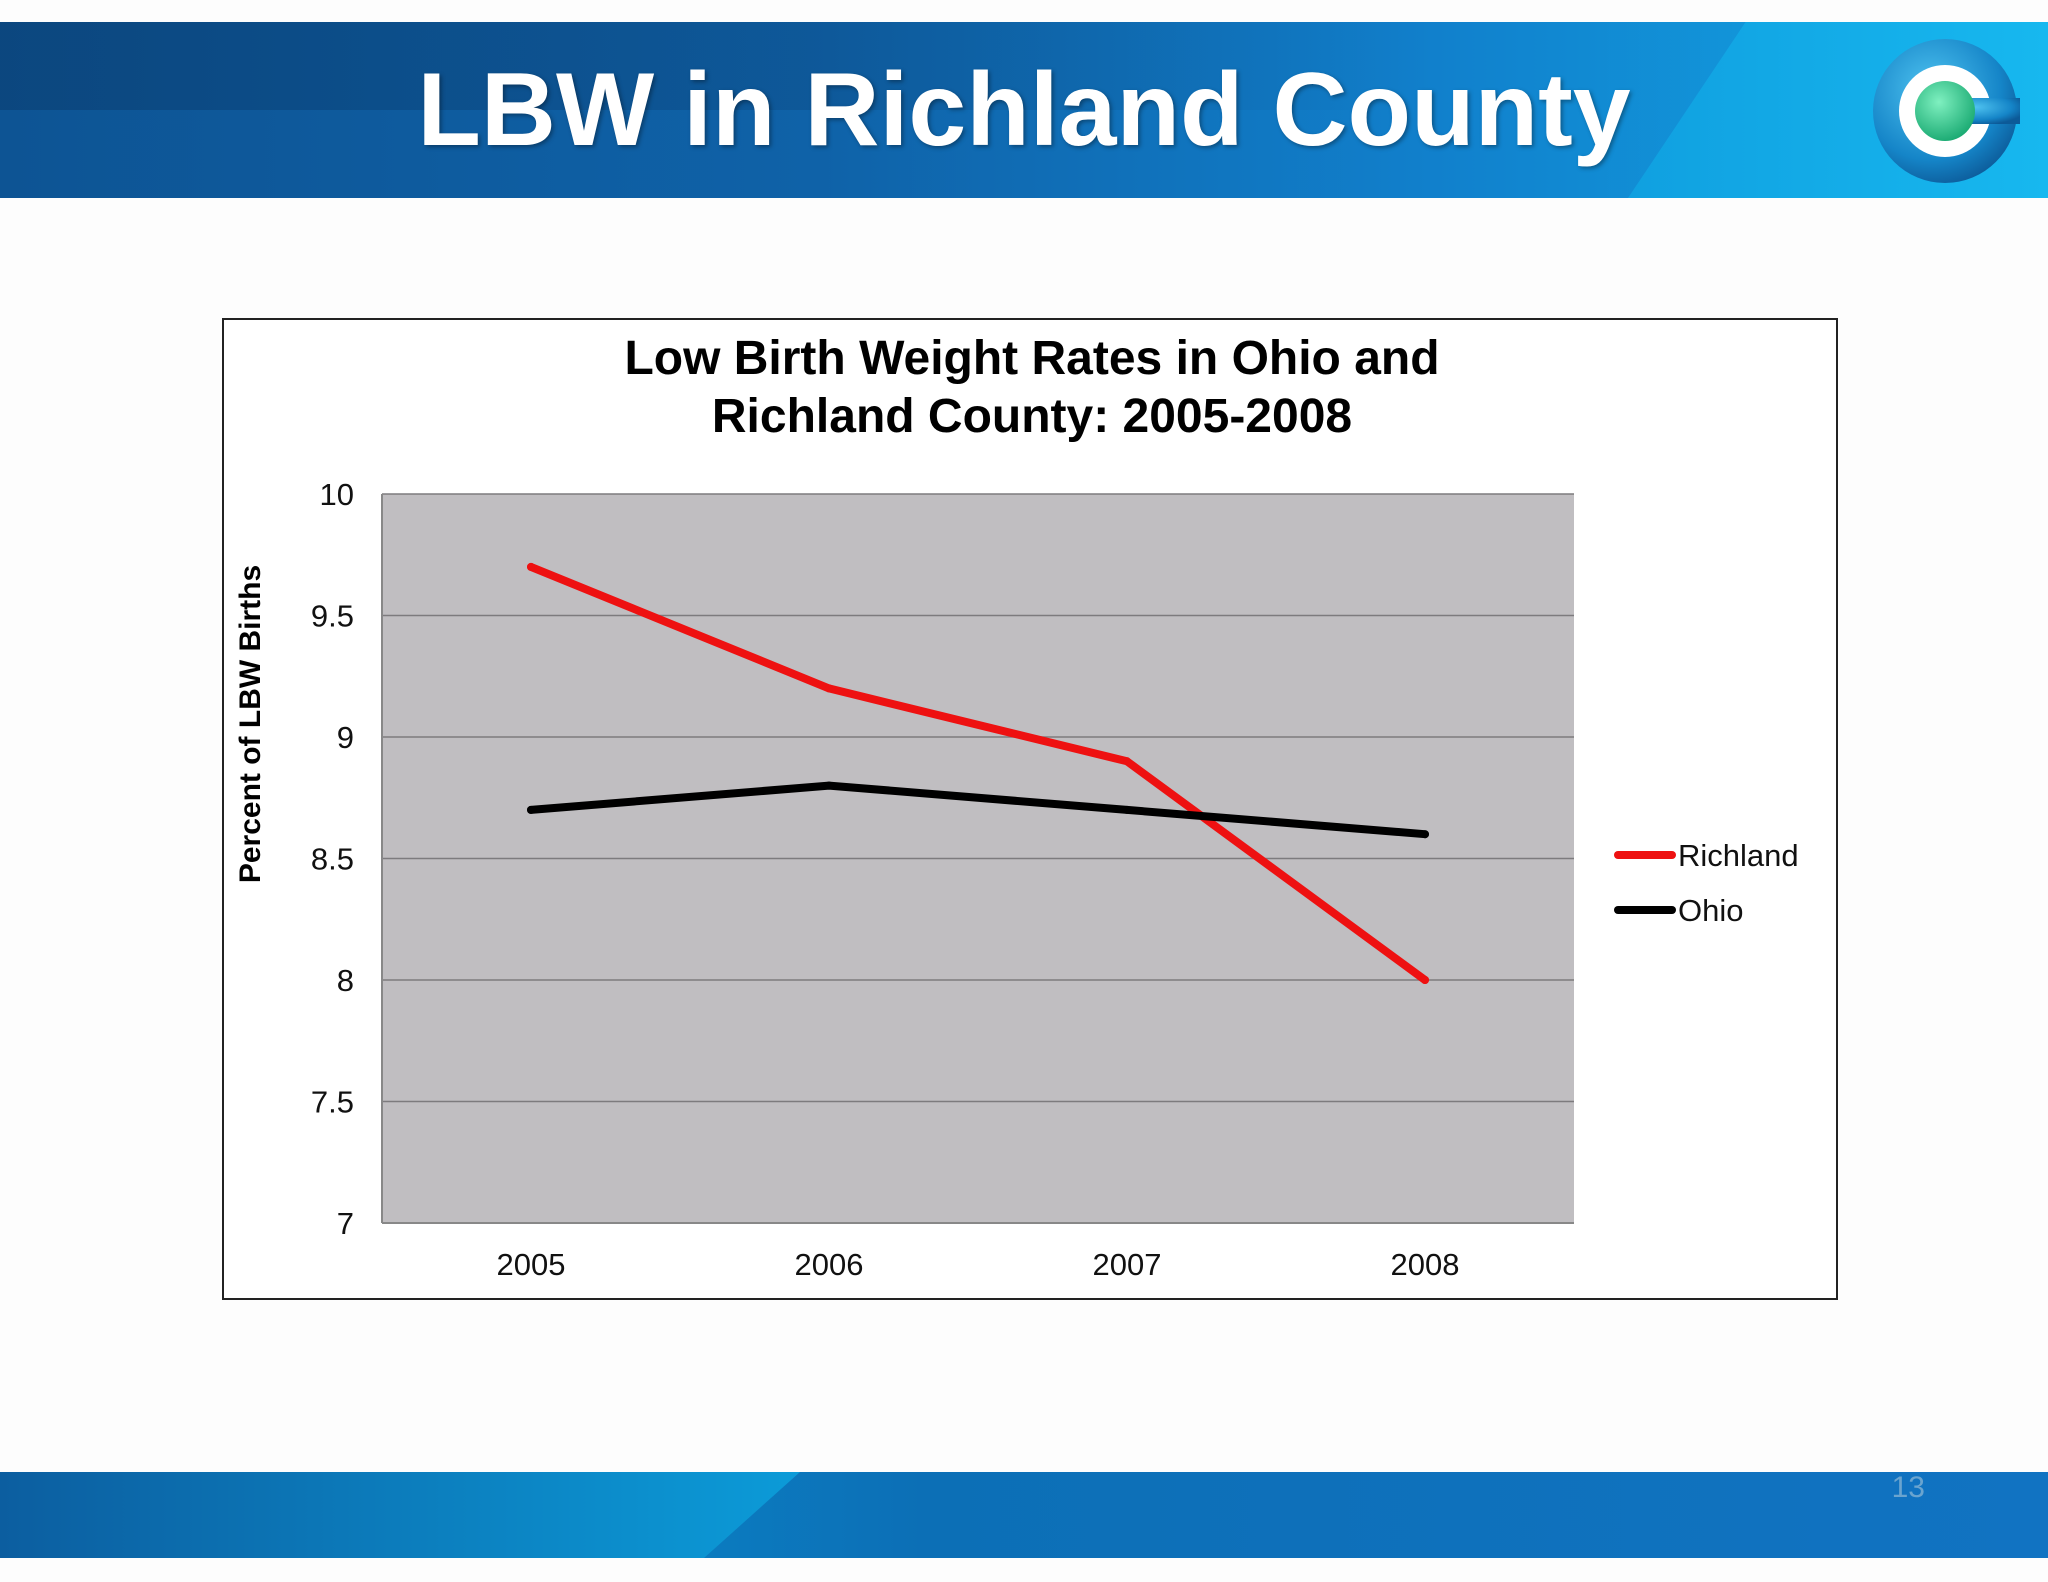 The width and height of the screenshot is (2048, 1582). Describe the element at coordinates (332, 1102) in the screenshot. I see `y-tick-label: 7.5` at that location.